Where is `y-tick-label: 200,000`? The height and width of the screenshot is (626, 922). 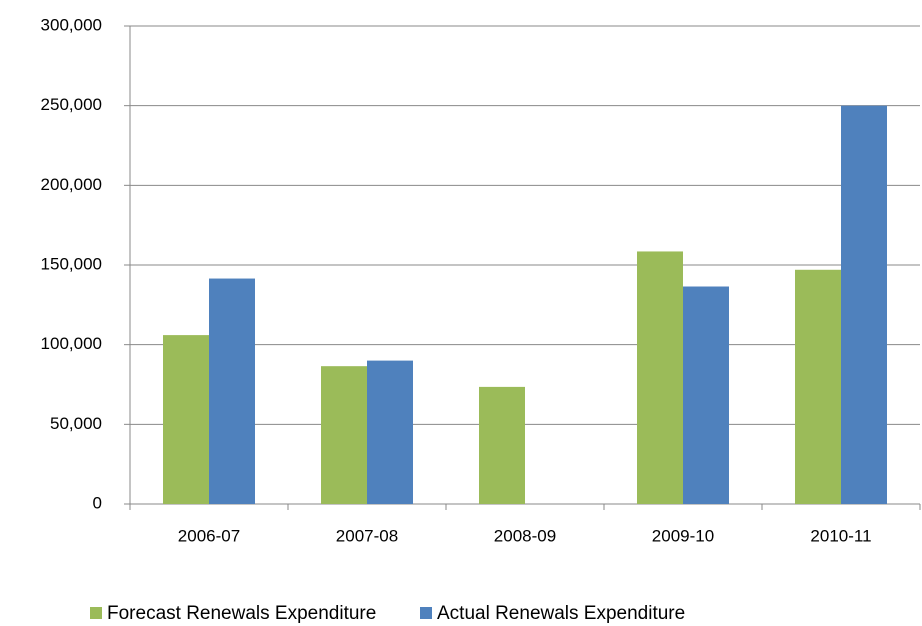 y-tick-label: 200,000 is located at coordinates (71, 184).